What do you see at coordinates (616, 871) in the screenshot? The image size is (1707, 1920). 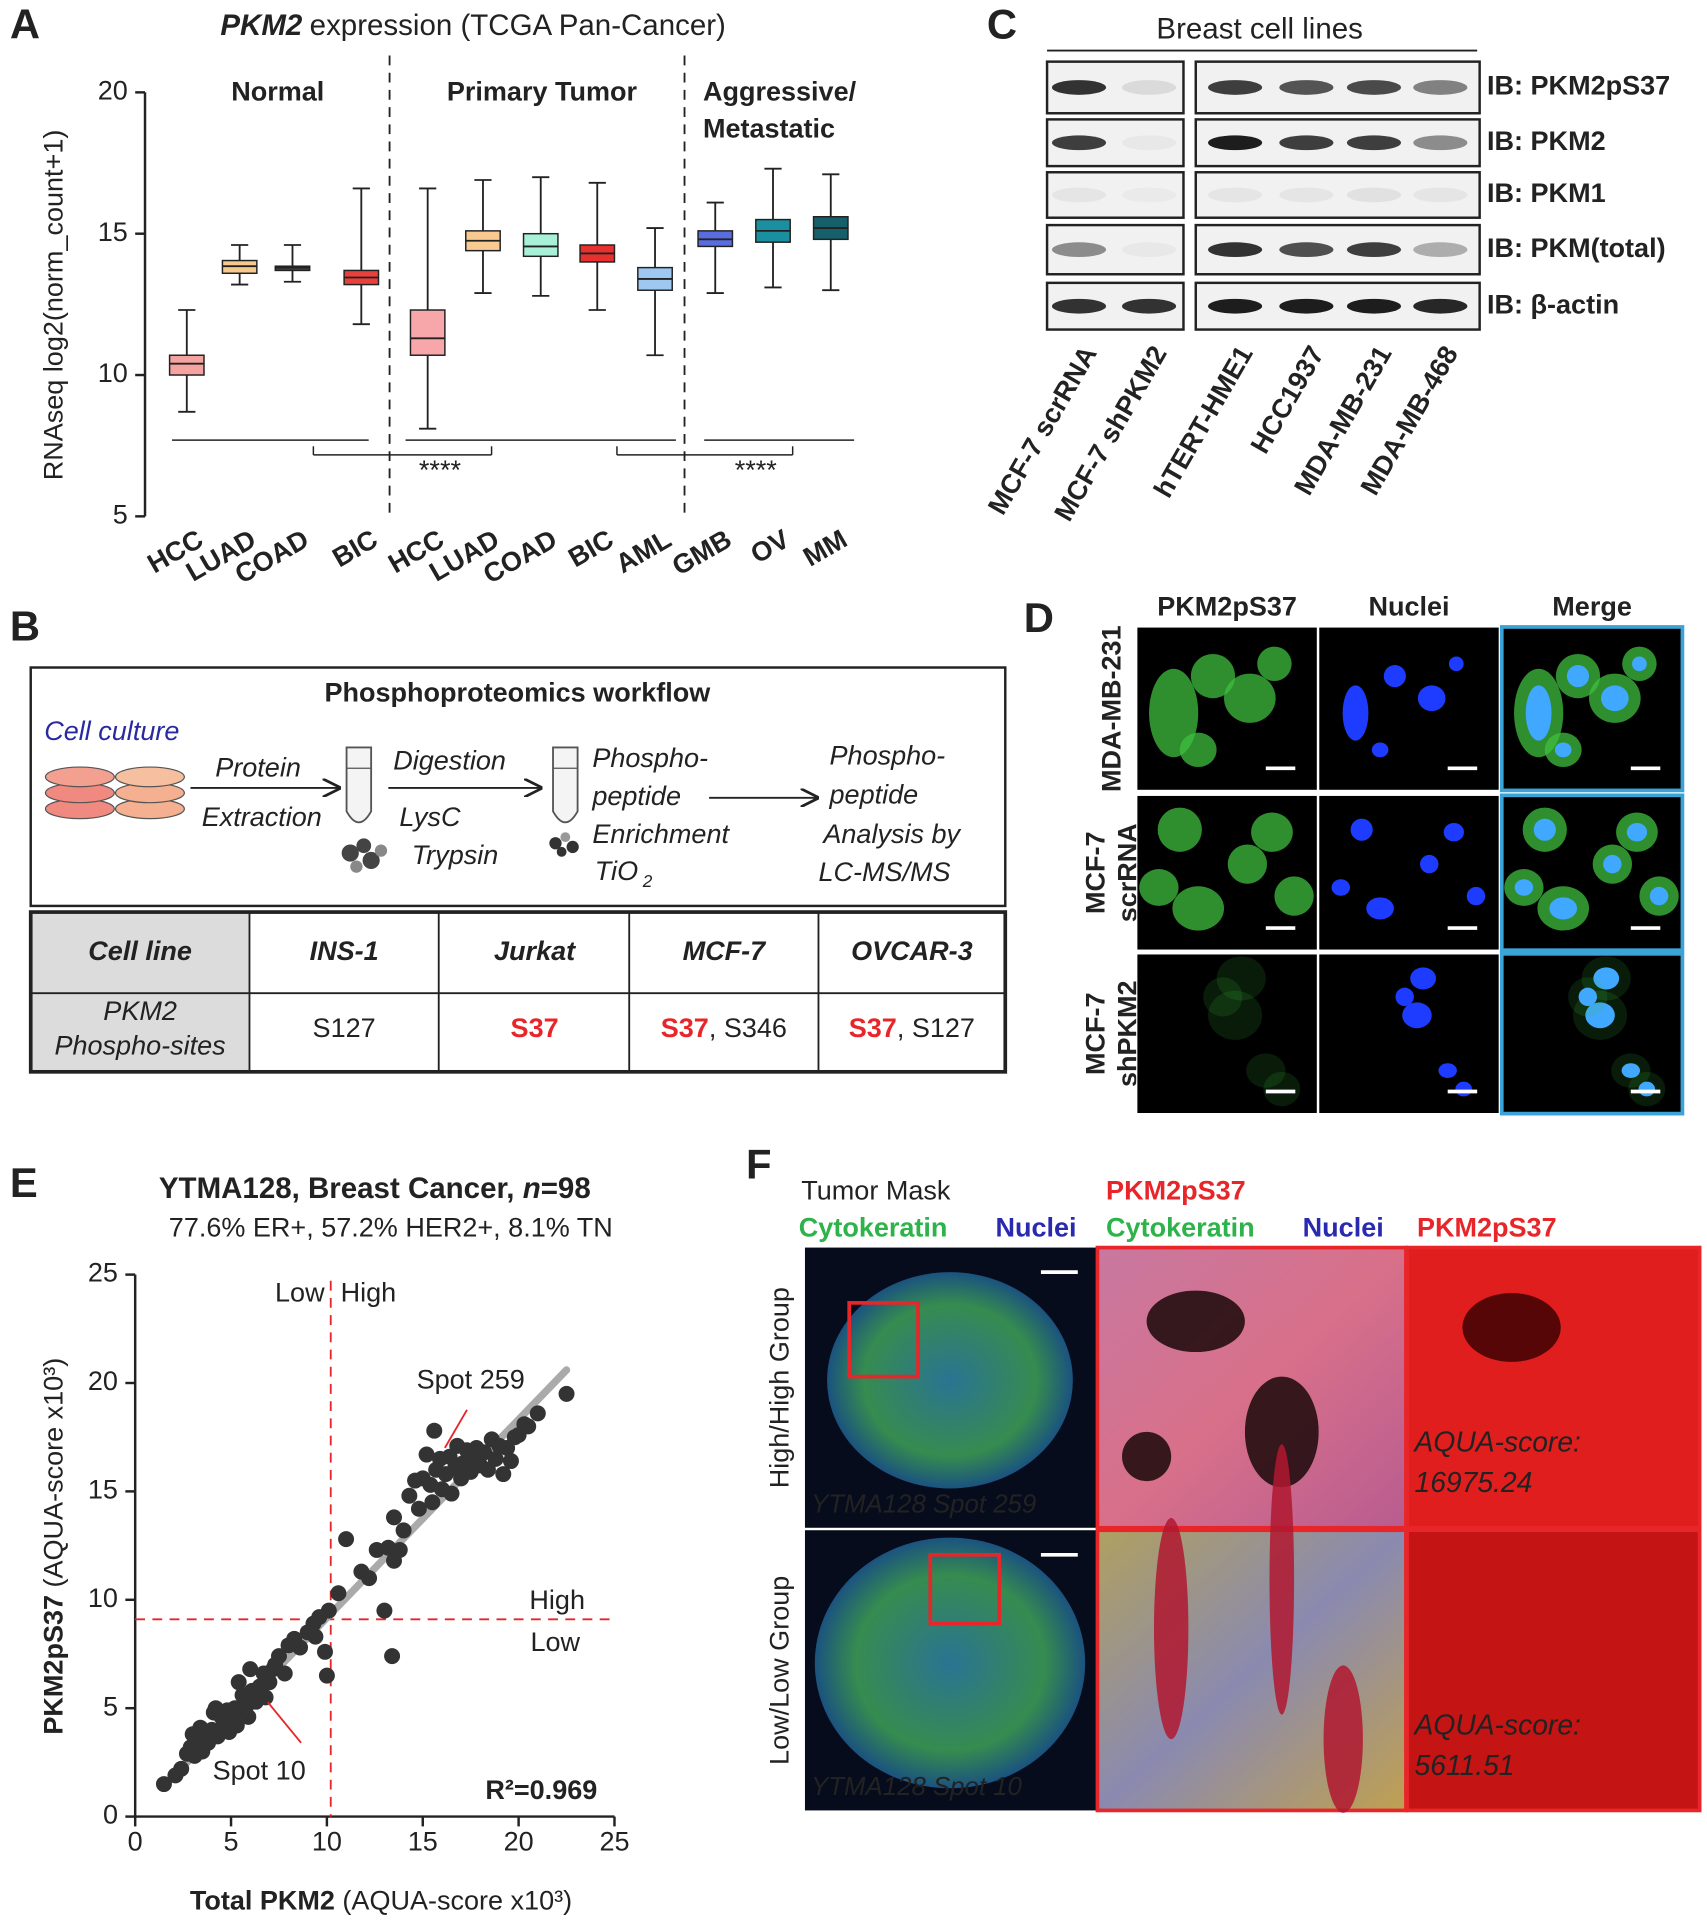 I see `workflow-step: TiO` at bounding box center [616, 871].